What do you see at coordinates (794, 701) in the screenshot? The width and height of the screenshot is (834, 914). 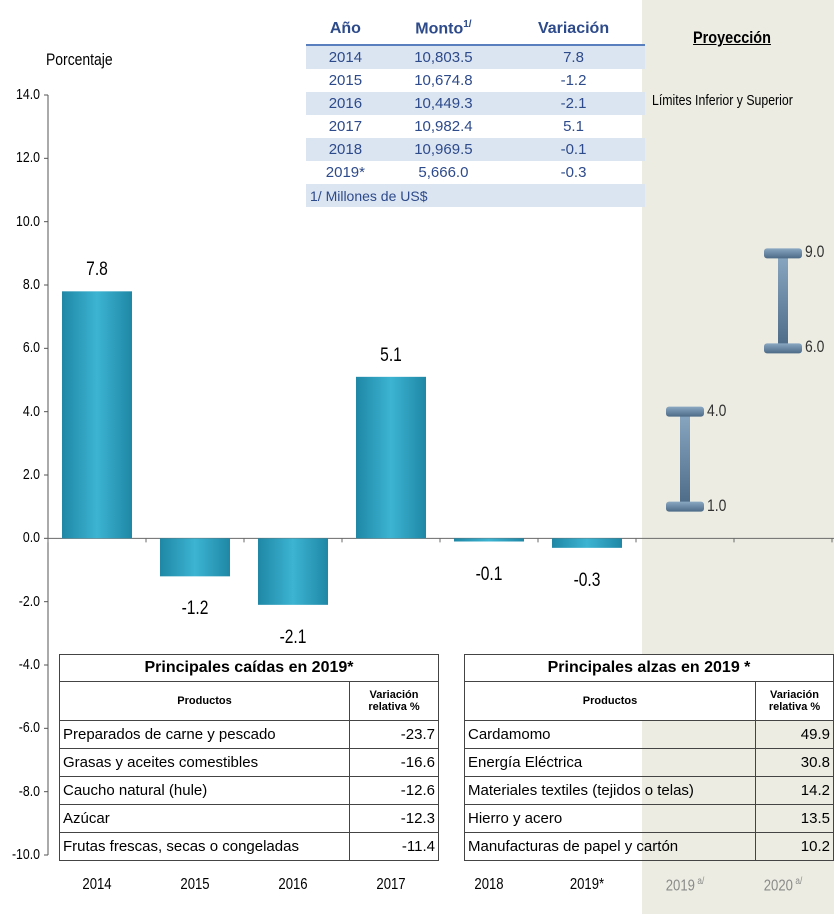 I see `rises-col-variation: Variación relativa %` at bounding box center [794, 701].